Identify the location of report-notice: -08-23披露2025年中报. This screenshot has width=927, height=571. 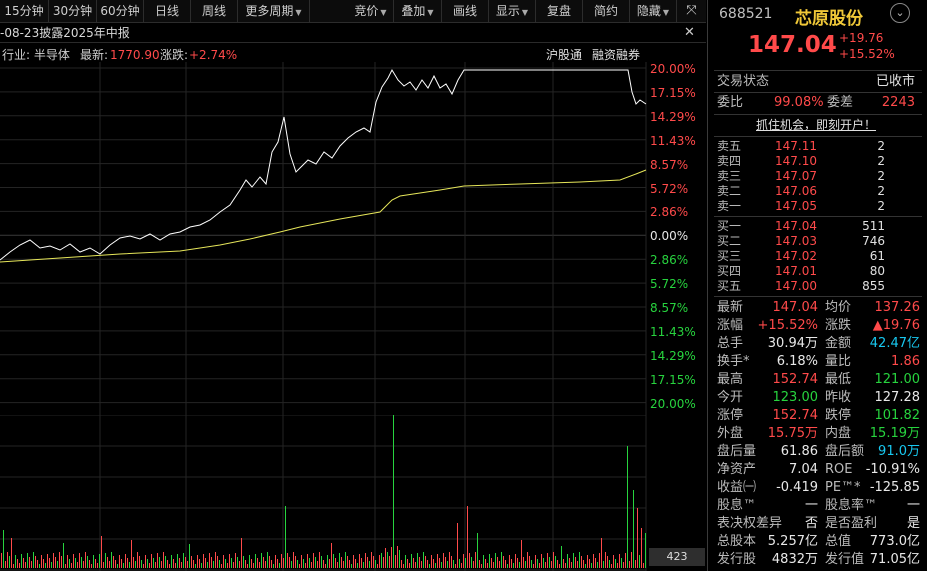
(65, 33).